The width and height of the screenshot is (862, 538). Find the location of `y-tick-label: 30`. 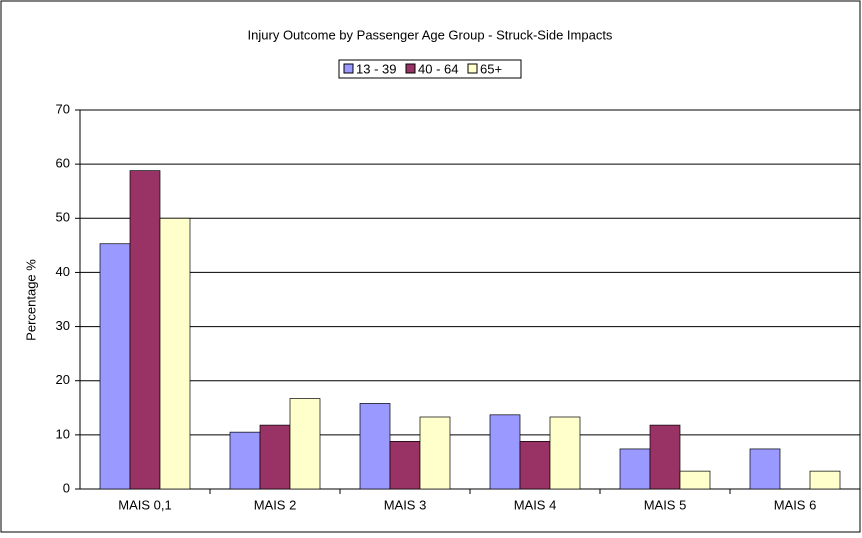

y-tick-label: 30 is located at coordinates (63, 325).